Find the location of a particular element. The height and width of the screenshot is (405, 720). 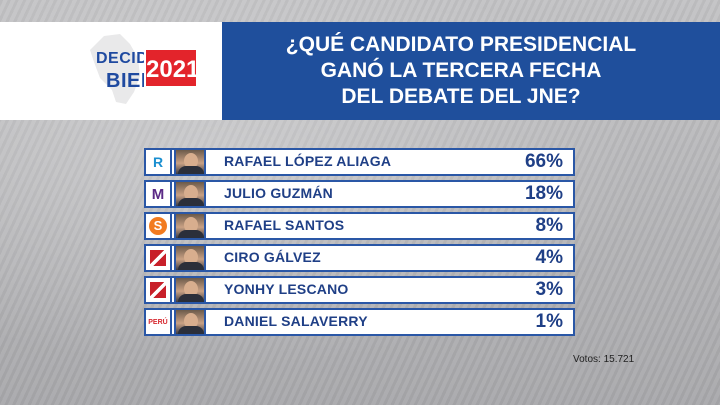

logo-bien-text: BIEN is located at coordinates (131, 81).